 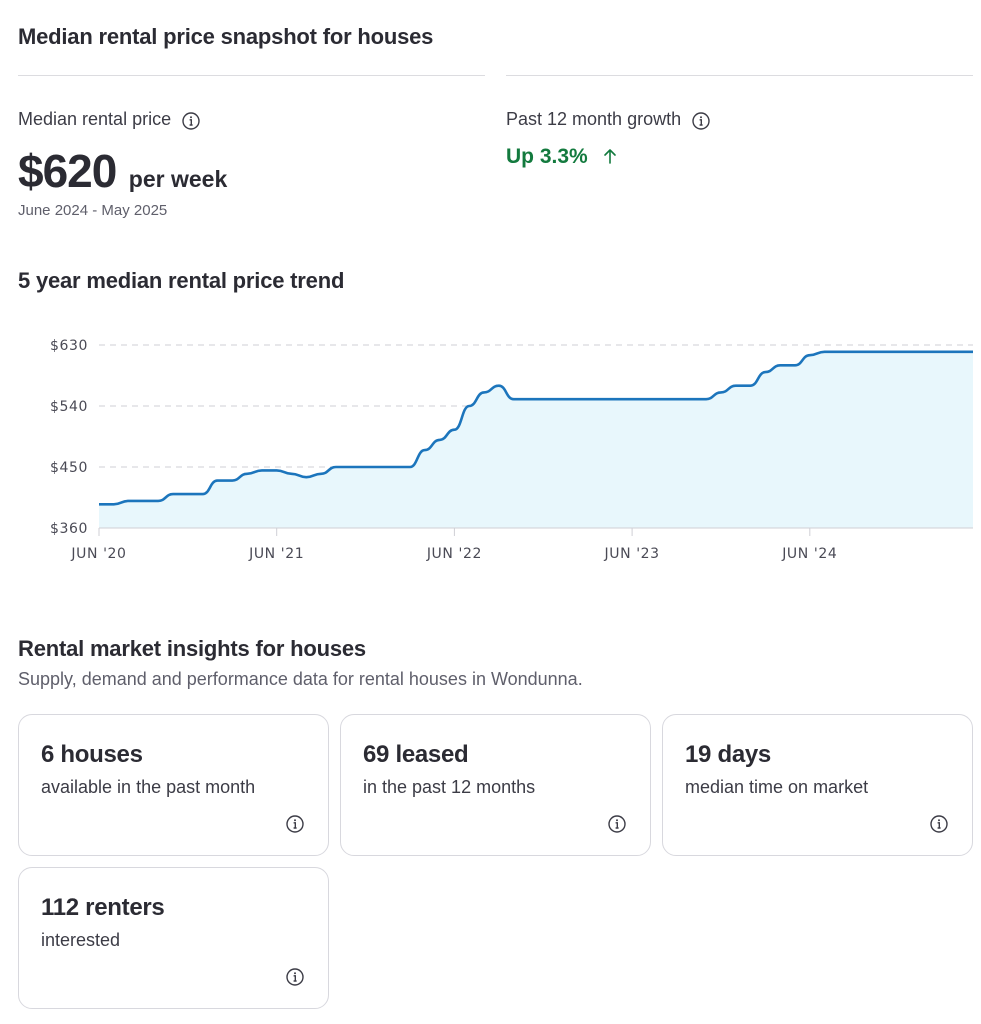 What do you see at coordinates (777, 787) in the screenshot?
I see `card-description: median time on market` at bounding box center [777, 787].